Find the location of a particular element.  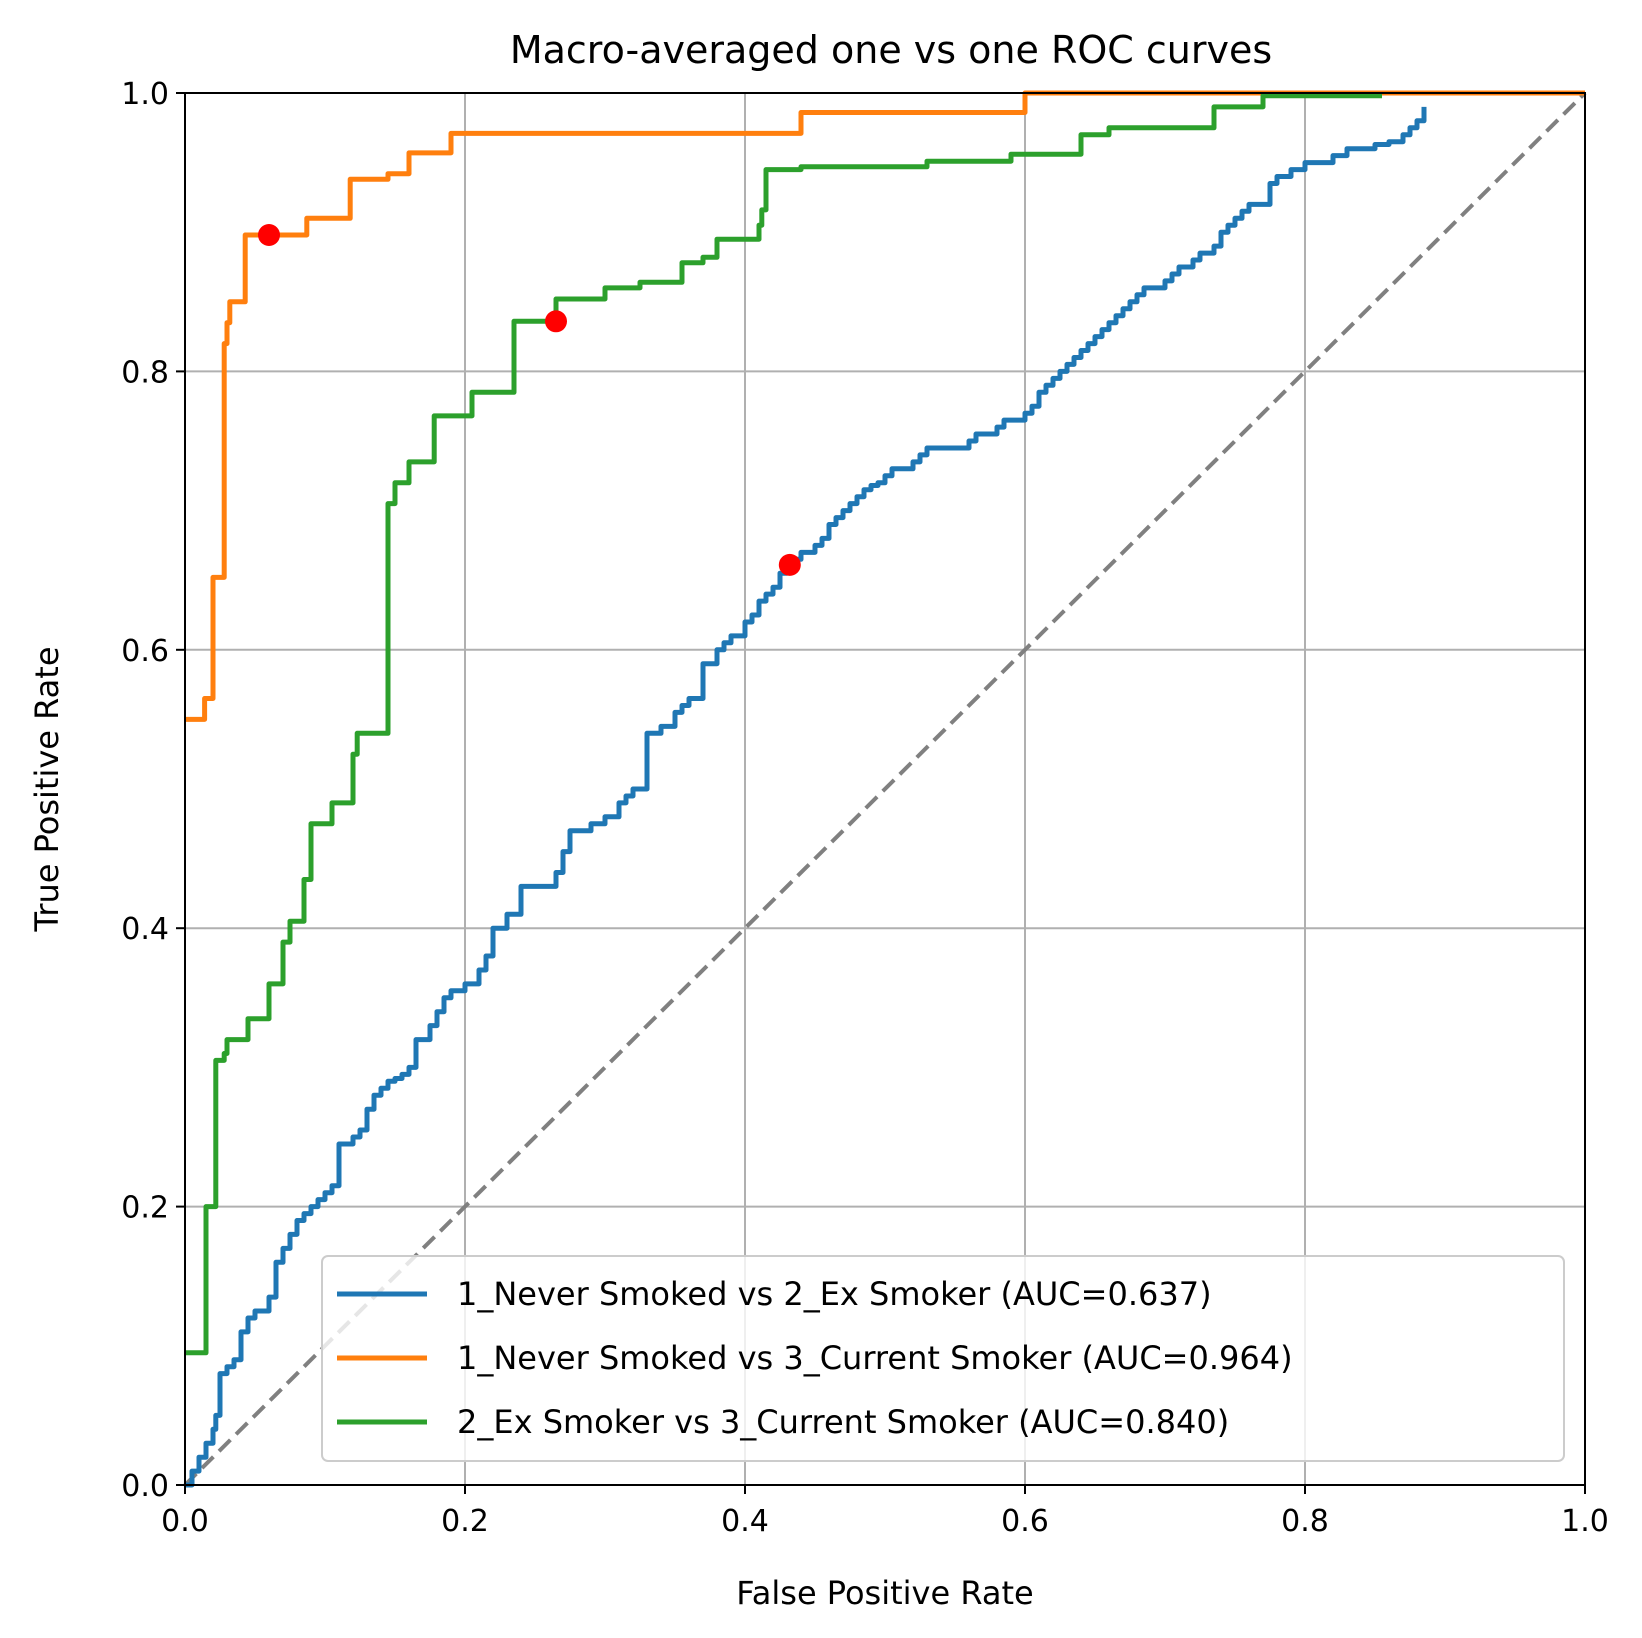

x-tick-label-1: 0.2 is located at coordinates (465, 1521).